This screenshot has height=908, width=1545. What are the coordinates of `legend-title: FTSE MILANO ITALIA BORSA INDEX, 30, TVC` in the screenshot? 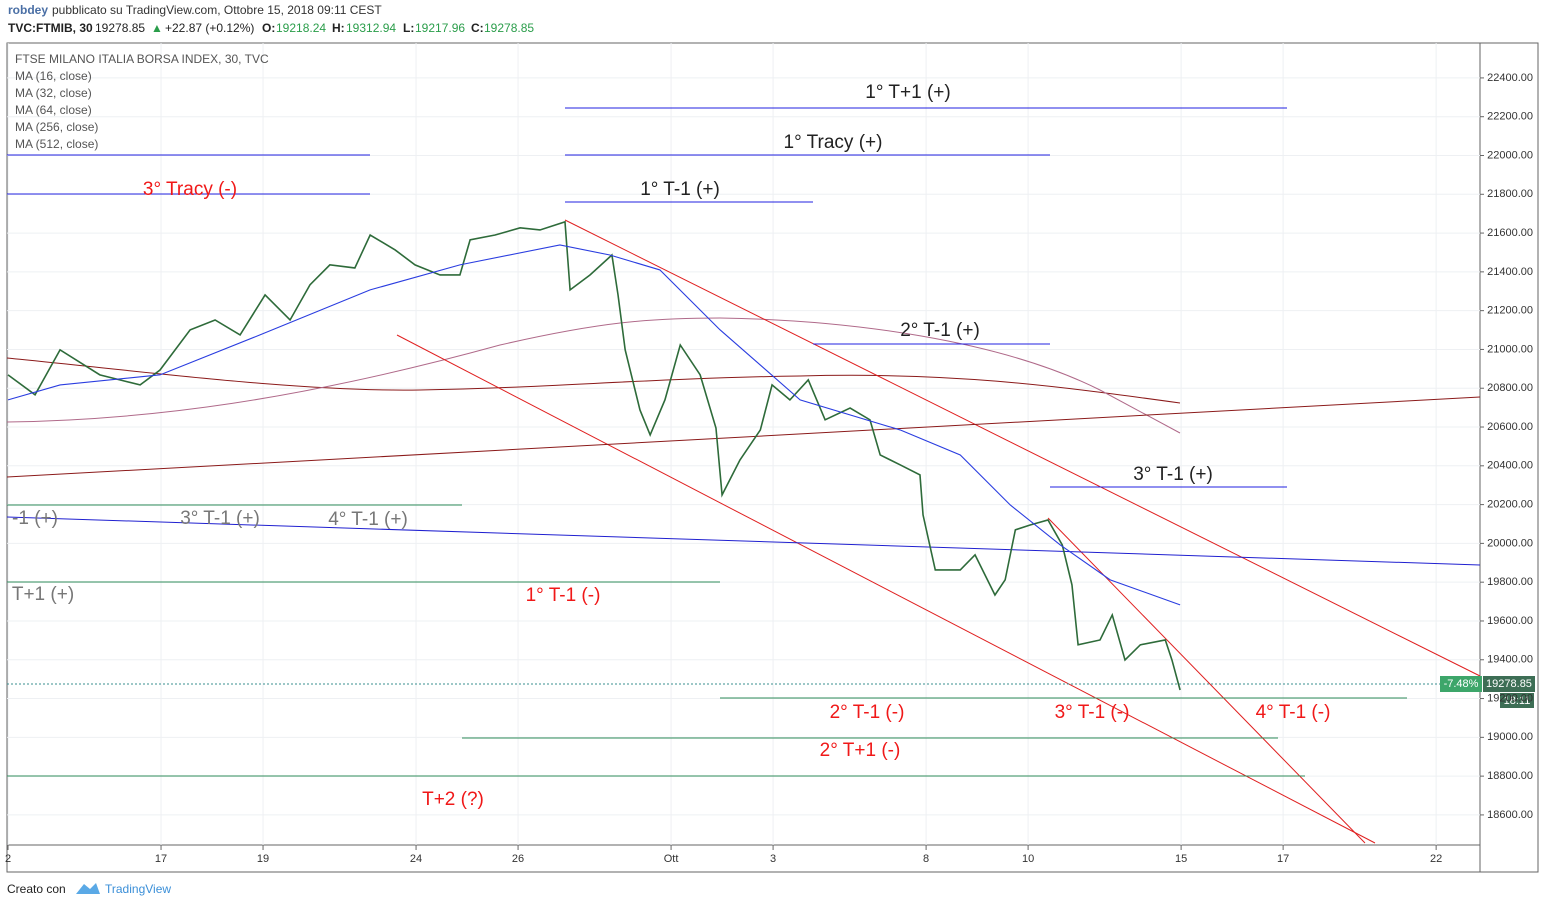 It's located at (142, 59).